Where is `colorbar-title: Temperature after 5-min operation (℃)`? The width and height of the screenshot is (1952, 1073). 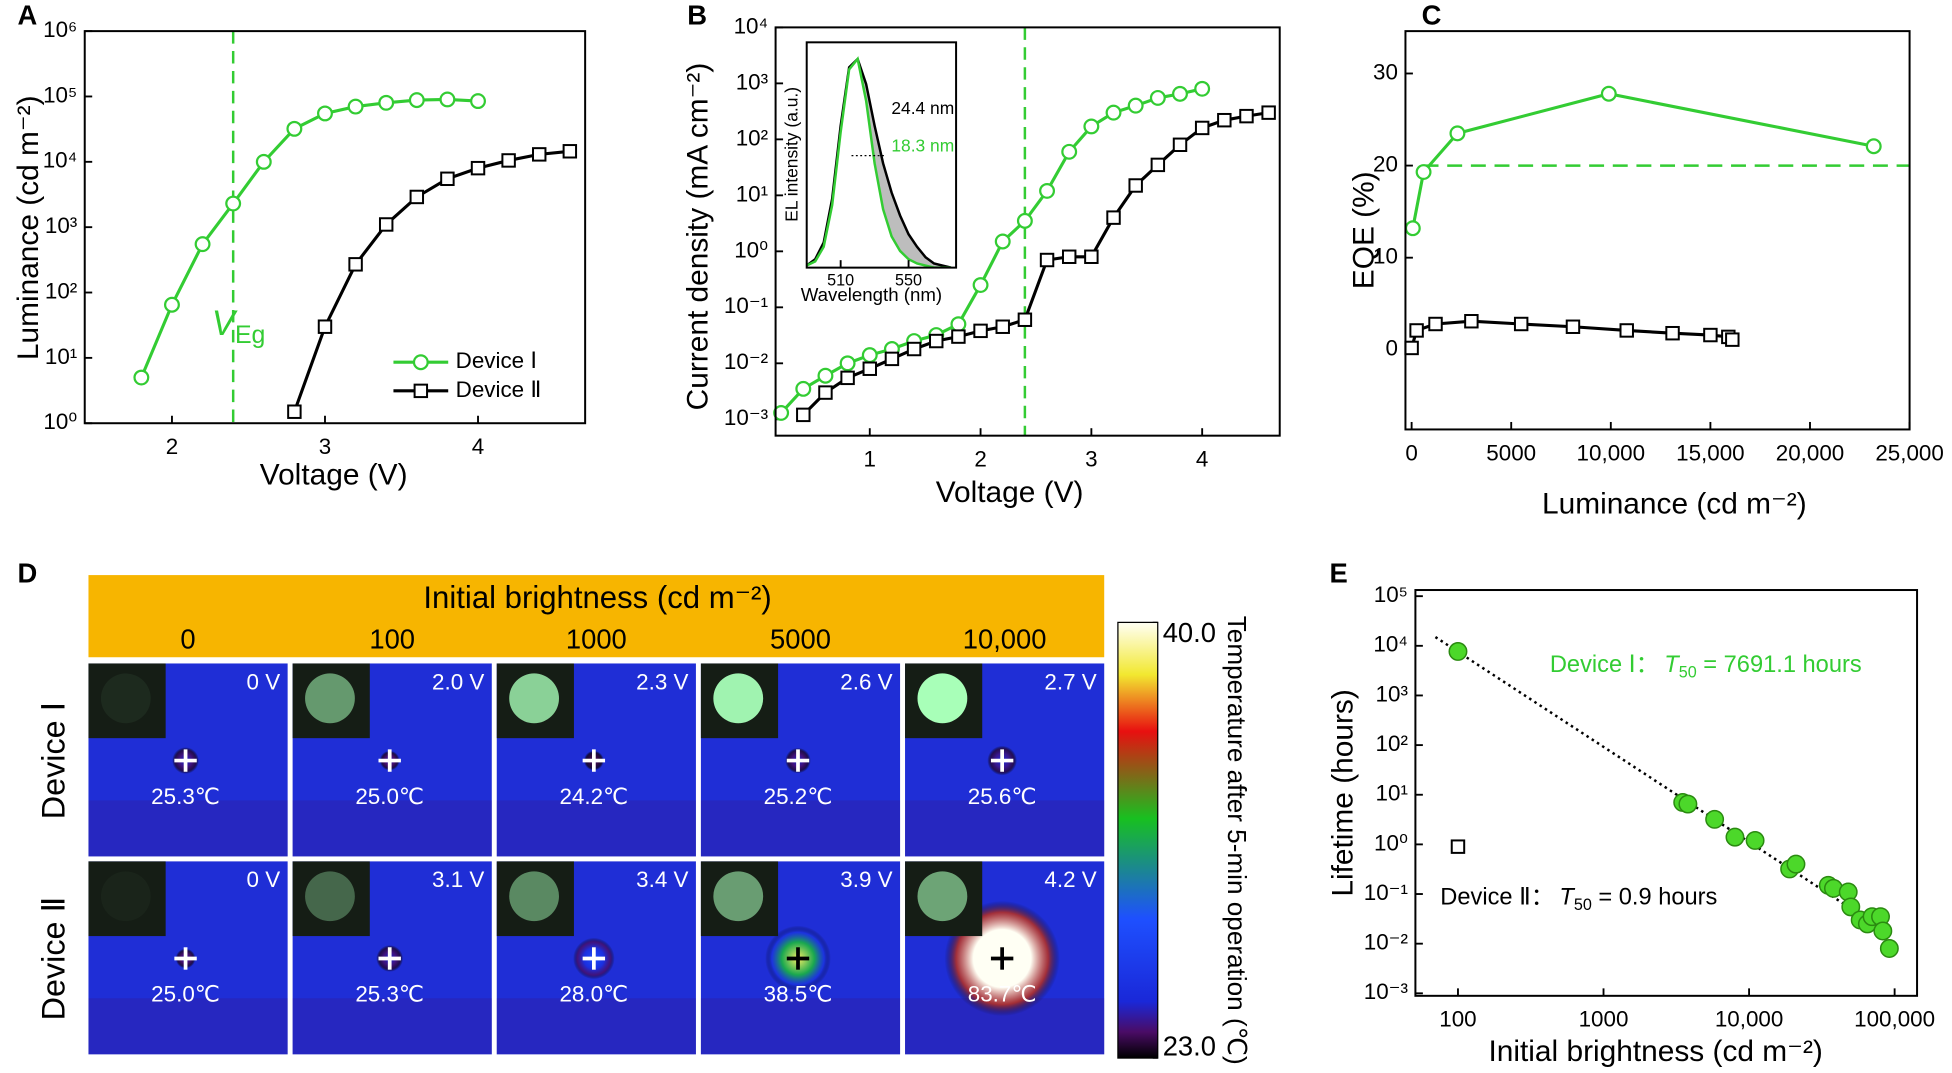 colorbar-title: Temperature after 5-min operation (℃) is located at coordinates (1237, 840).